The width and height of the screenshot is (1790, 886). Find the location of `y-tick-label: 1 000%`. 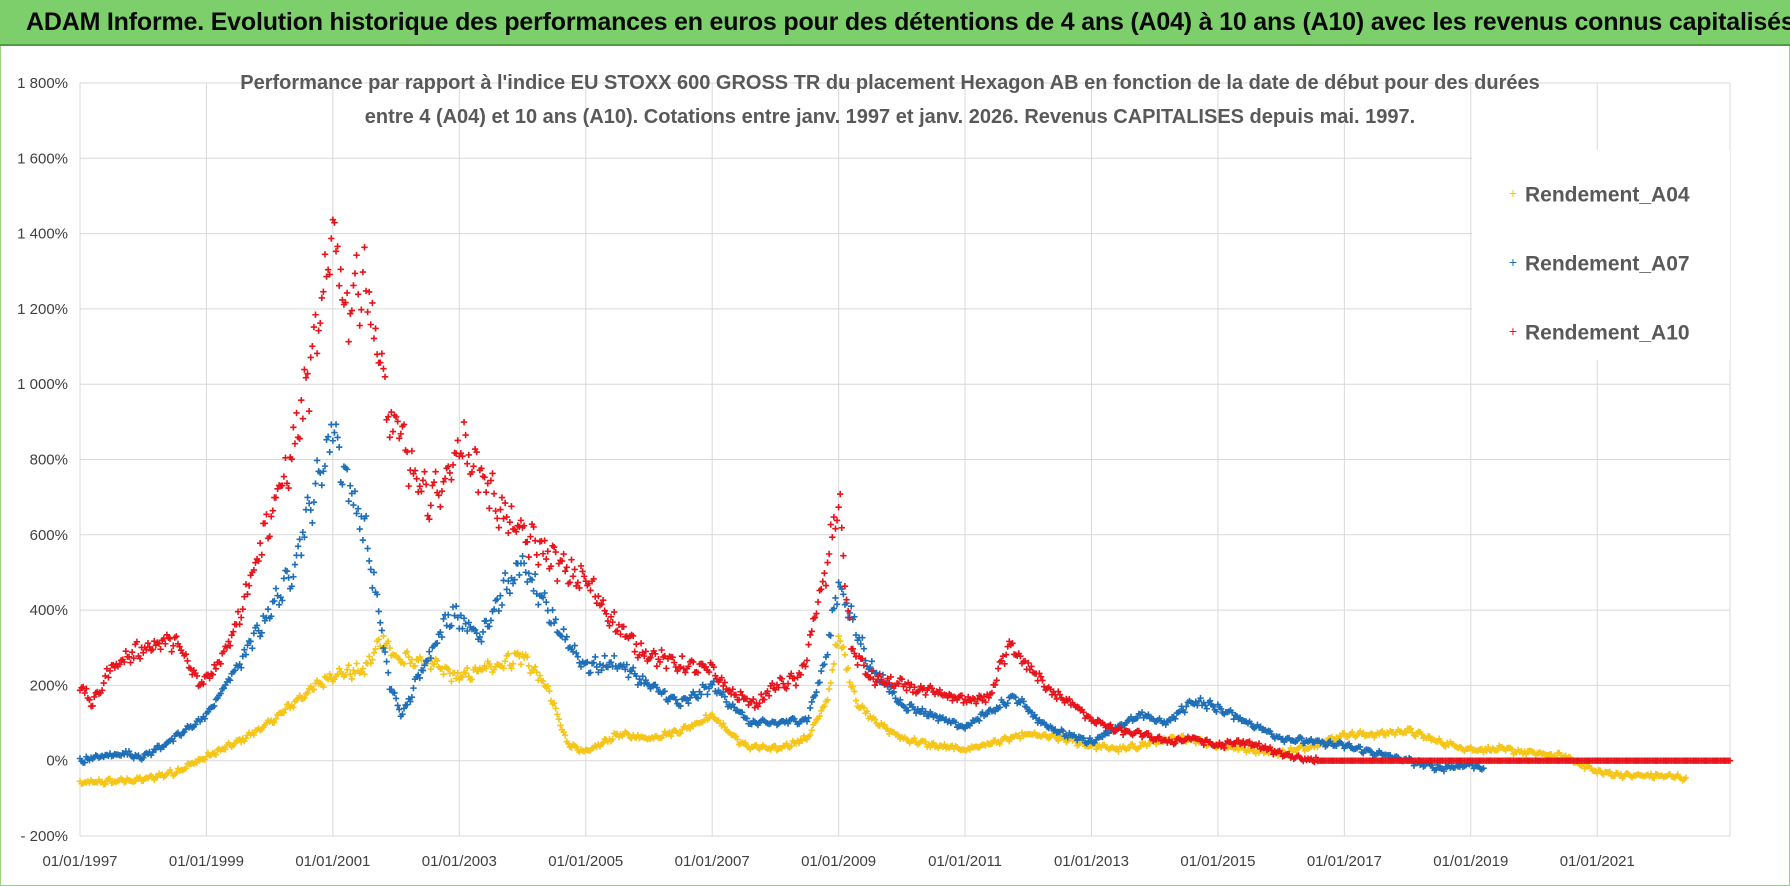

y-tick-label: 1 000% is located at coordinates (42, 384).